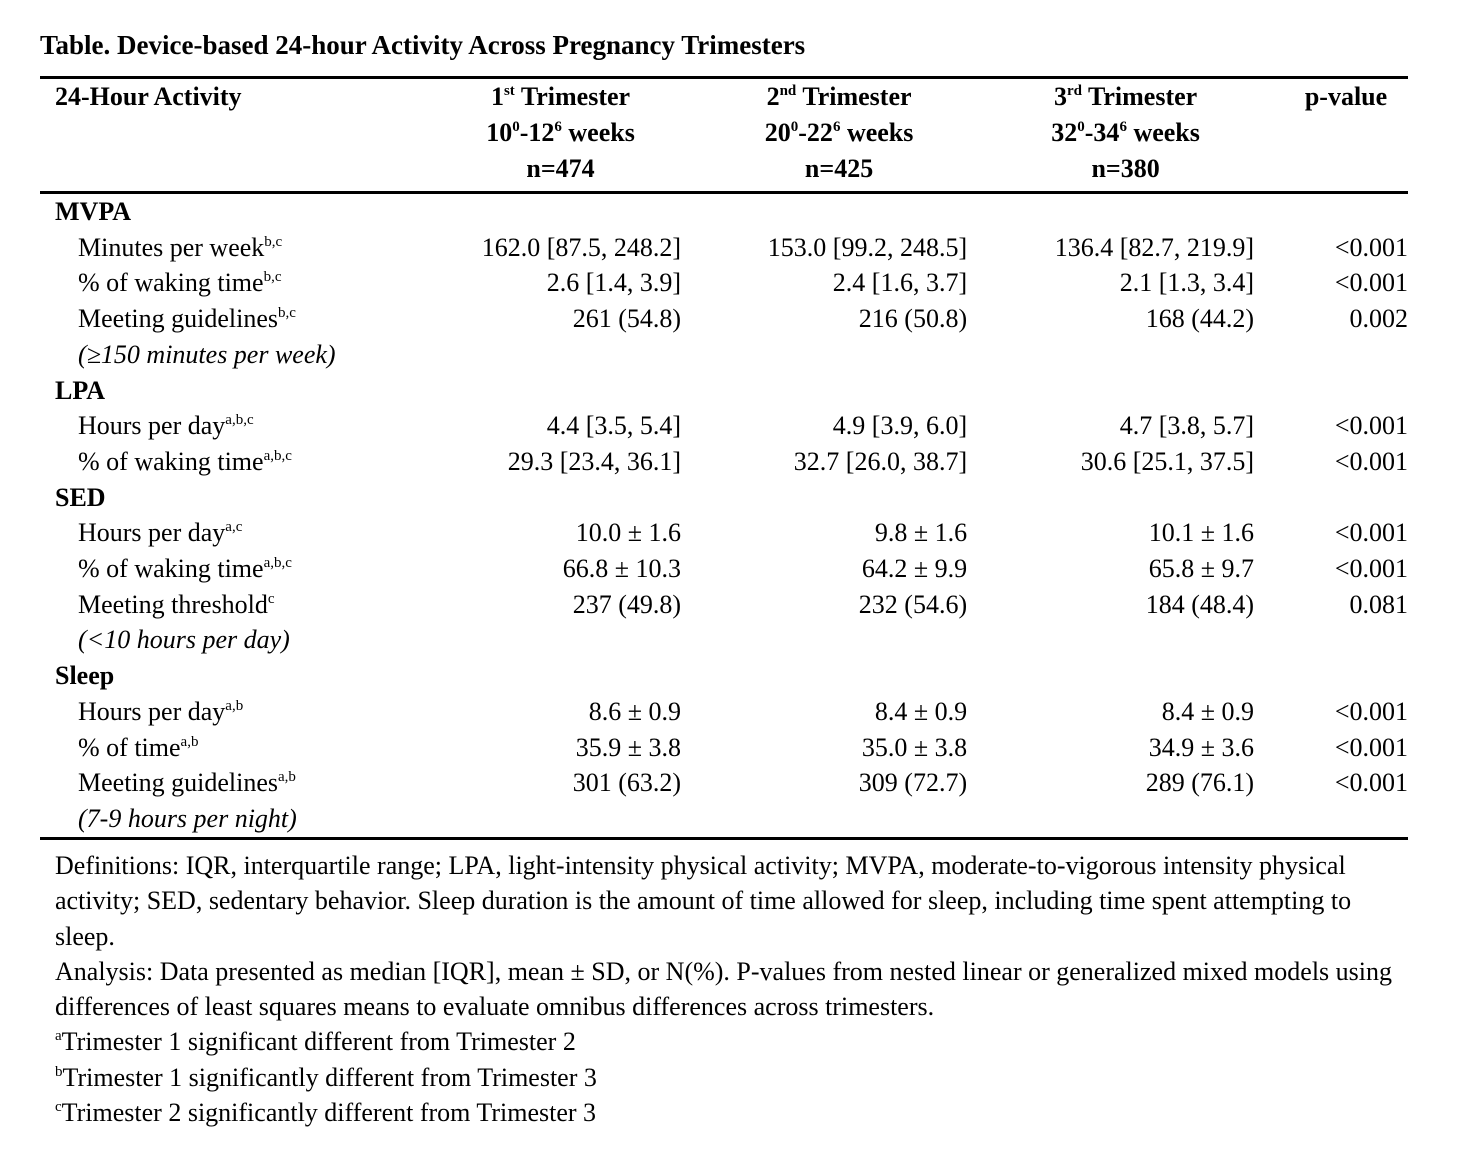 This screenshot has height=1172, width=1457. What do you see at coordinates (594, 461) in the screenshot?
I see `trimester-1-value: 29.3 [23.4, 36.1]` at bounding box center [594, 461].